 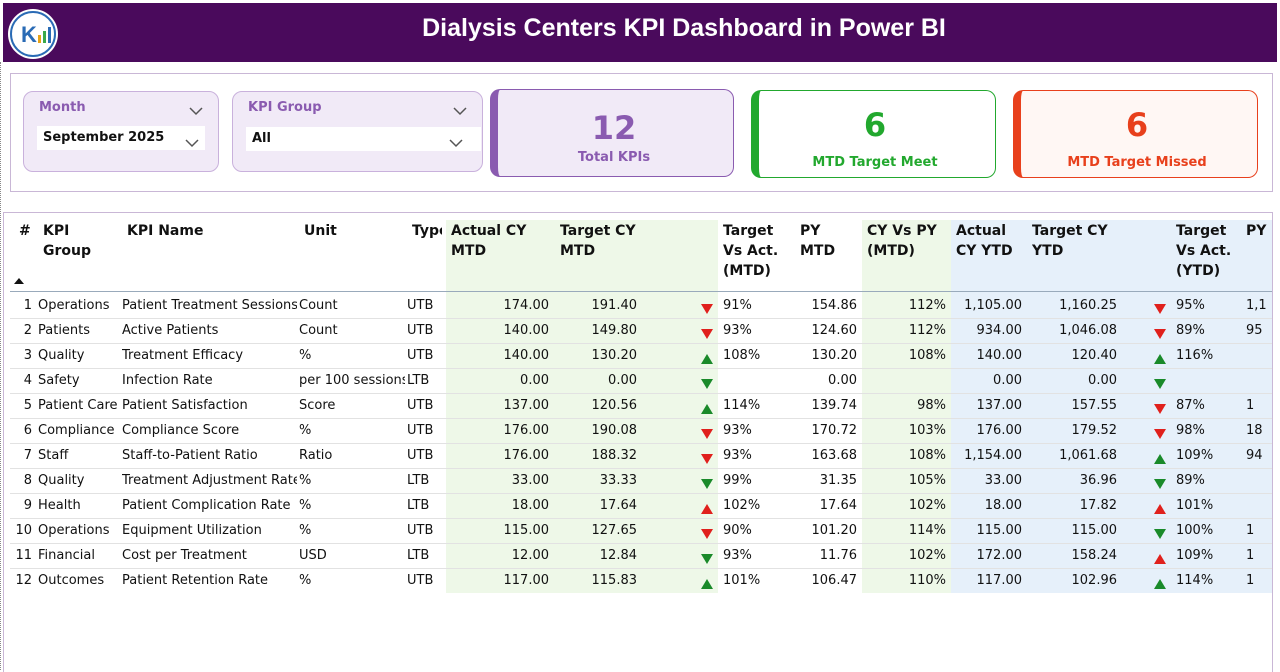 What do you see at coordinates (526, 455) in the screenshot?
I see `table-cell: 176.00` at bounding box center [526, 455].